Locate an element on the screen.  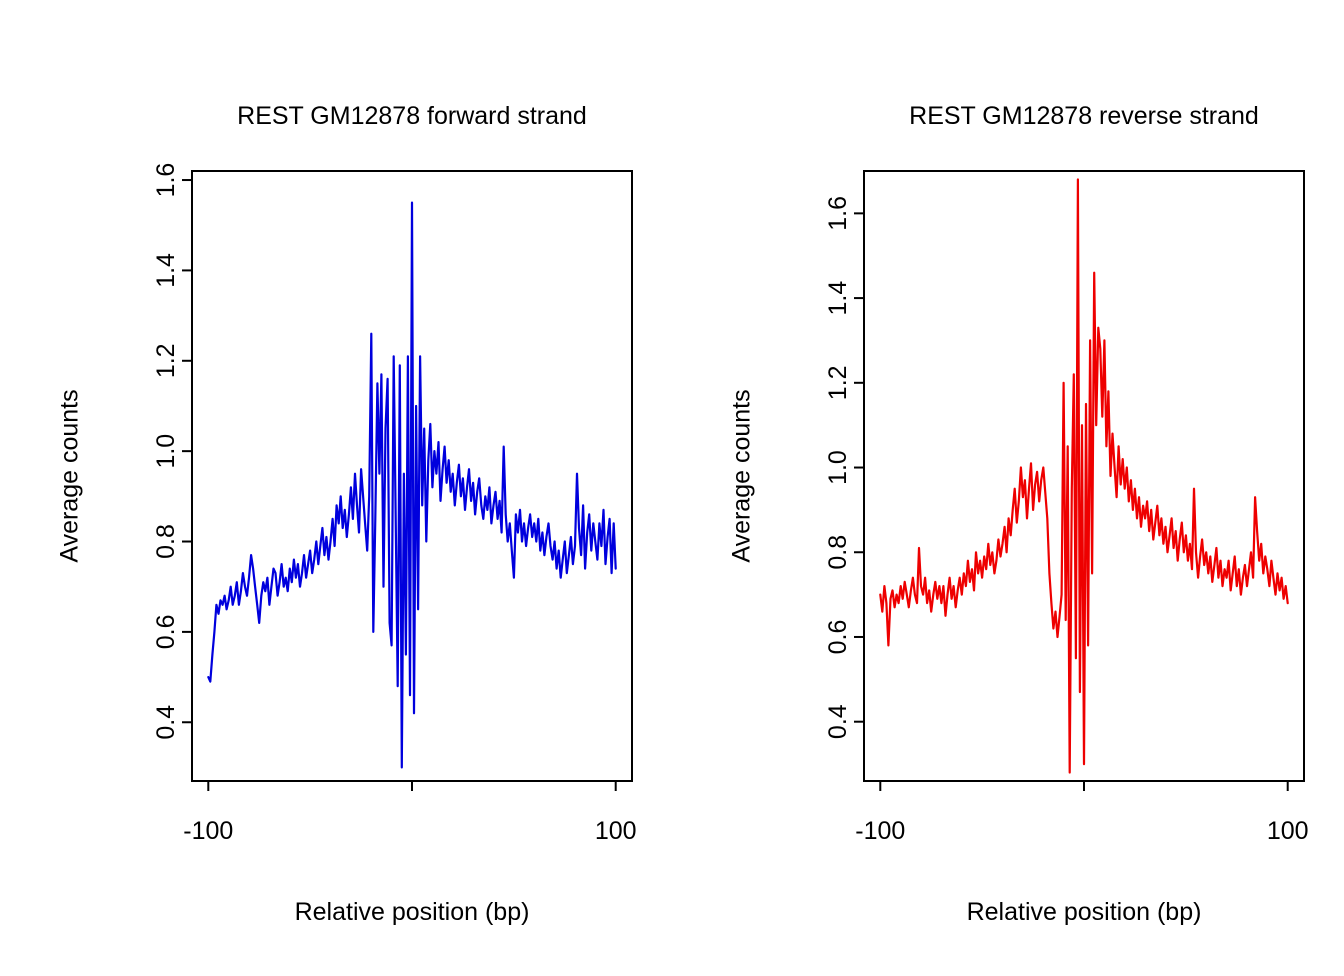
x-axis-label-forward: Relative position (bp) is located at coordinates (412, 912).